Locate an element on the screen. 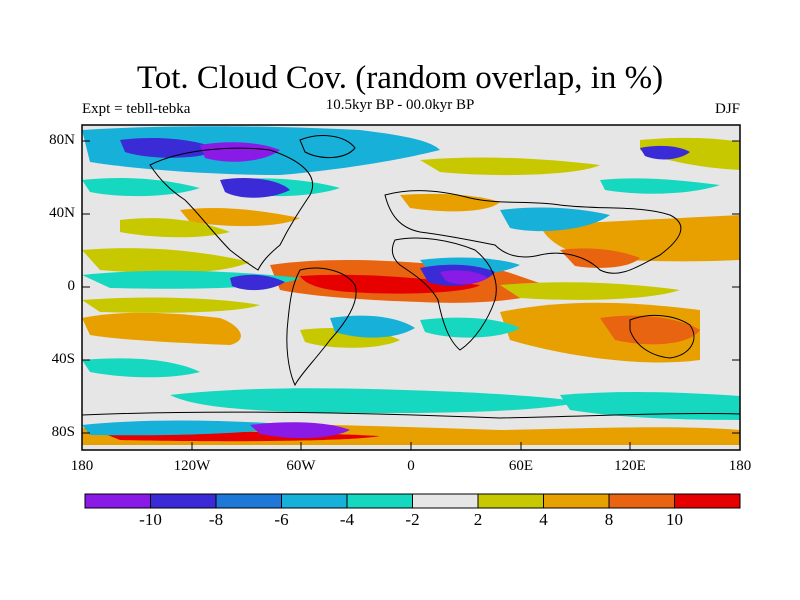 The height and width of the screenshot is (600, 800). lat-label-40s: 40S is located at coordinates (63, 359).